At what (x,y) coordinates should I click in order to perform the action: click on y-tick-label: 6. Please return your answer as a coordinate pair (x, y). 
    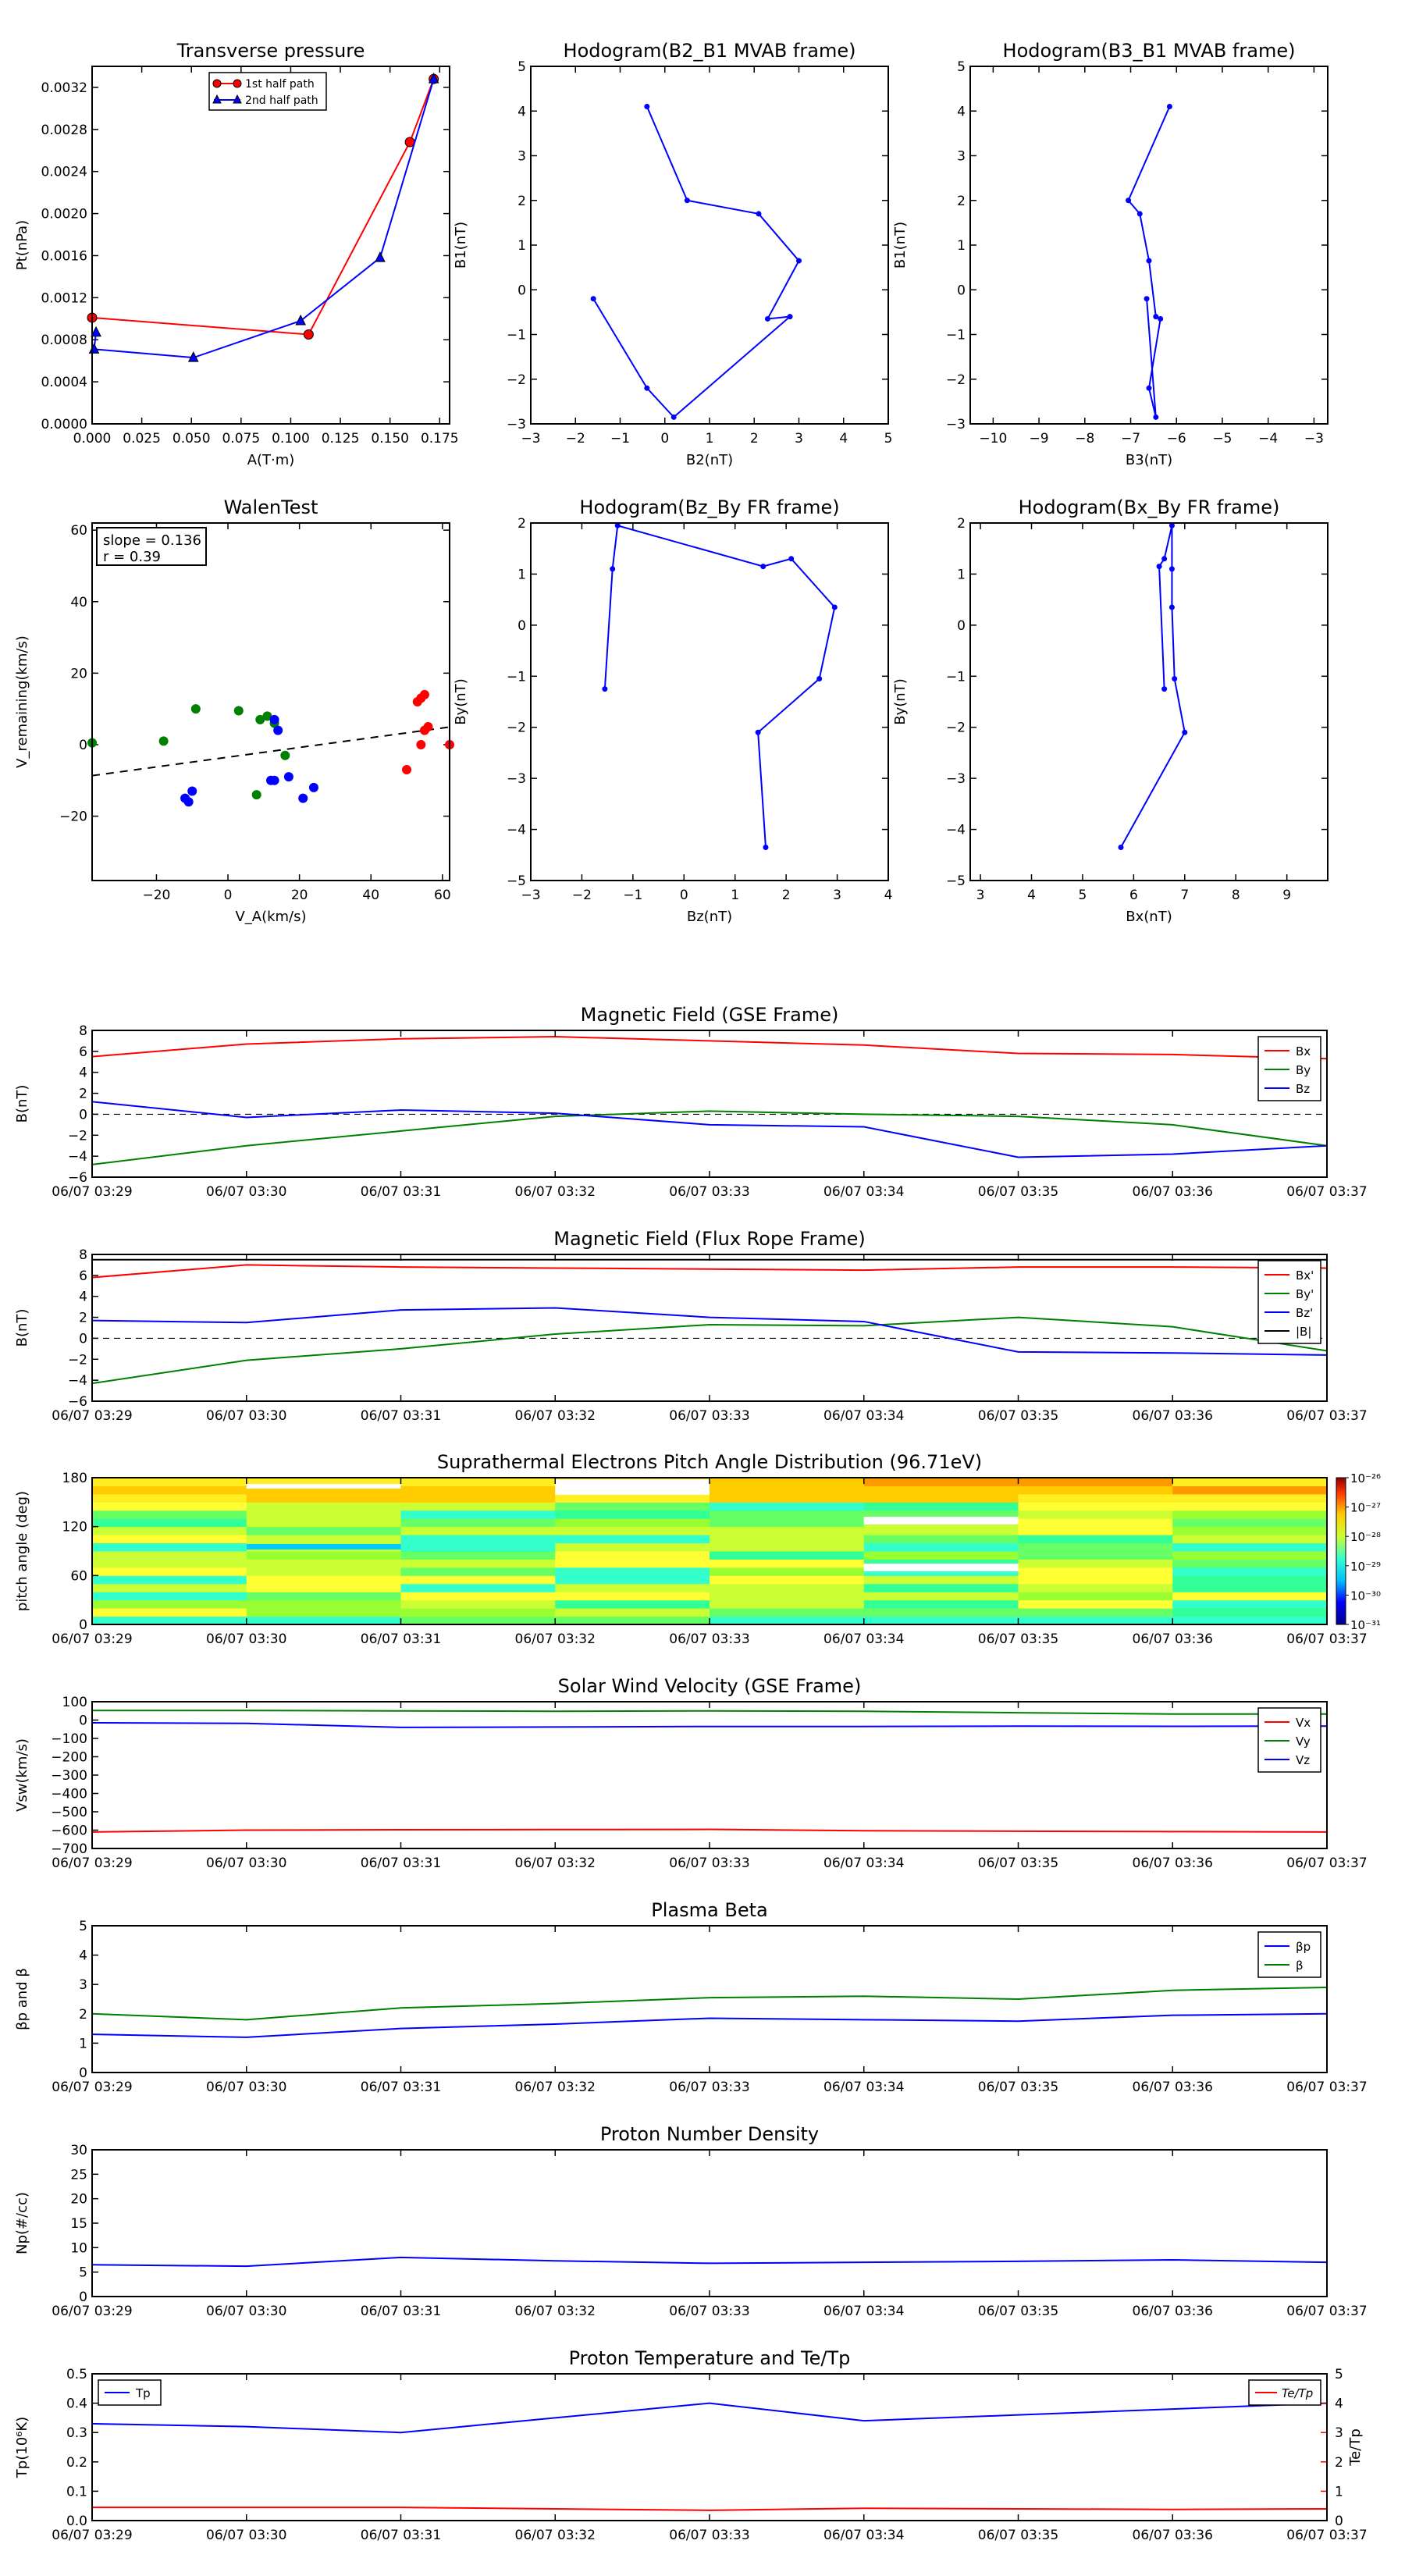
    Looking at the image, I should click on (83, 1052).